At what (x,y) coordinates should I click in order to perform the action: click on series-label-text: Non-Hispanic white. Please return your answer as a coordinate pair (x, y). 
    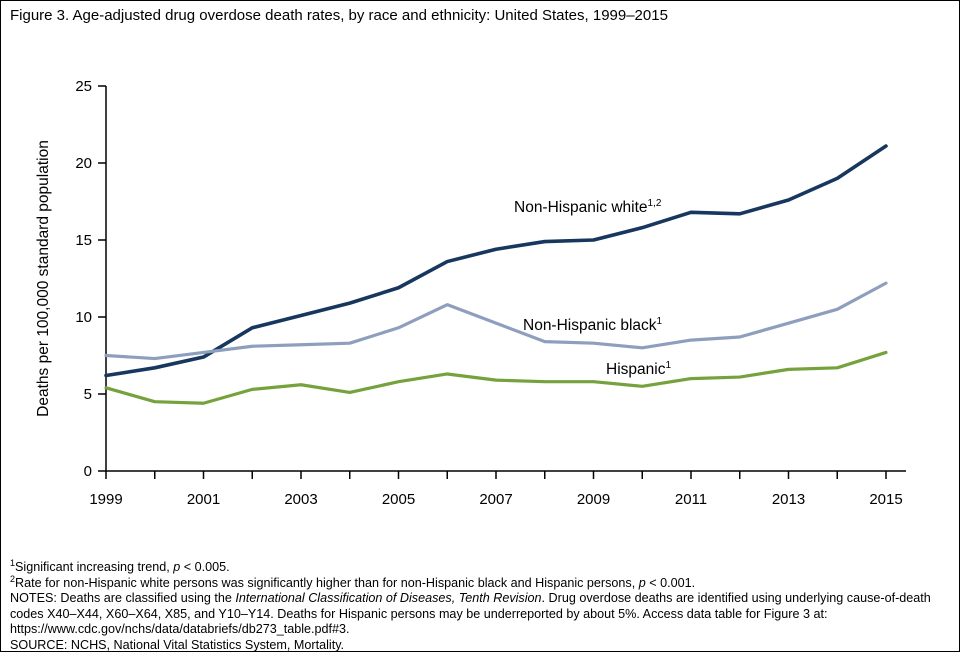
    Looking at the image, I should click on (581, 207).